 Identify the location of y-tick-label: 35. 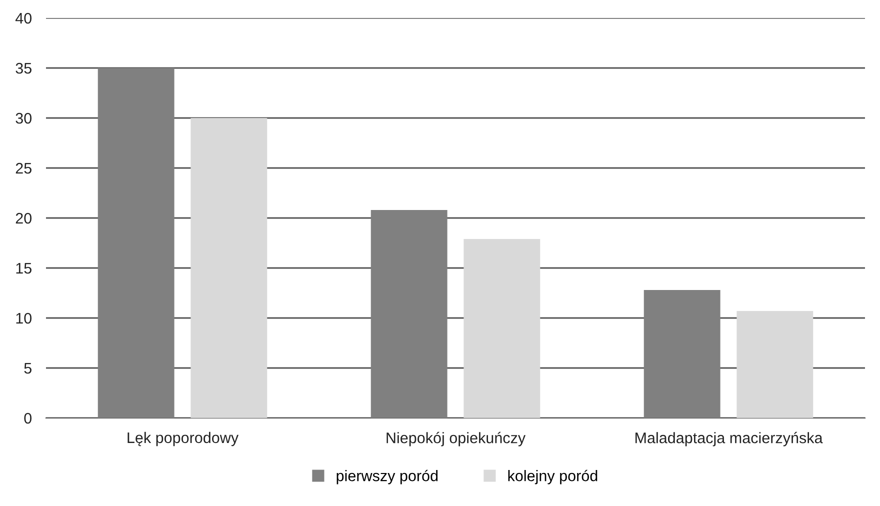
(24, 68).